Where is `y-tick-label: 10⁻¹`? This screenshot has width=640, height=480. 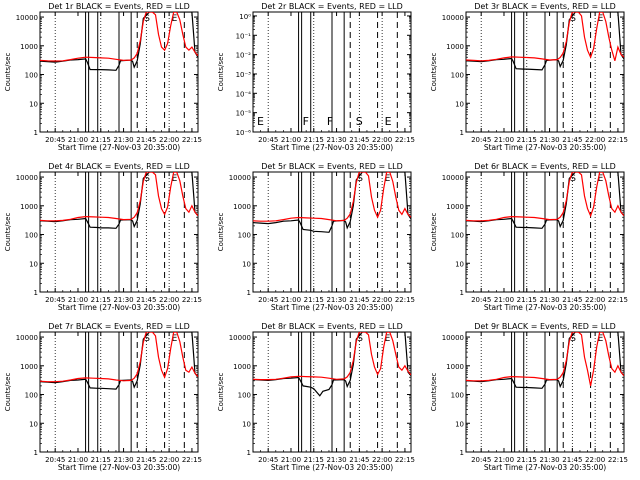
y-tick-label: 10⁻¹ is located at coordinates (244, 36).